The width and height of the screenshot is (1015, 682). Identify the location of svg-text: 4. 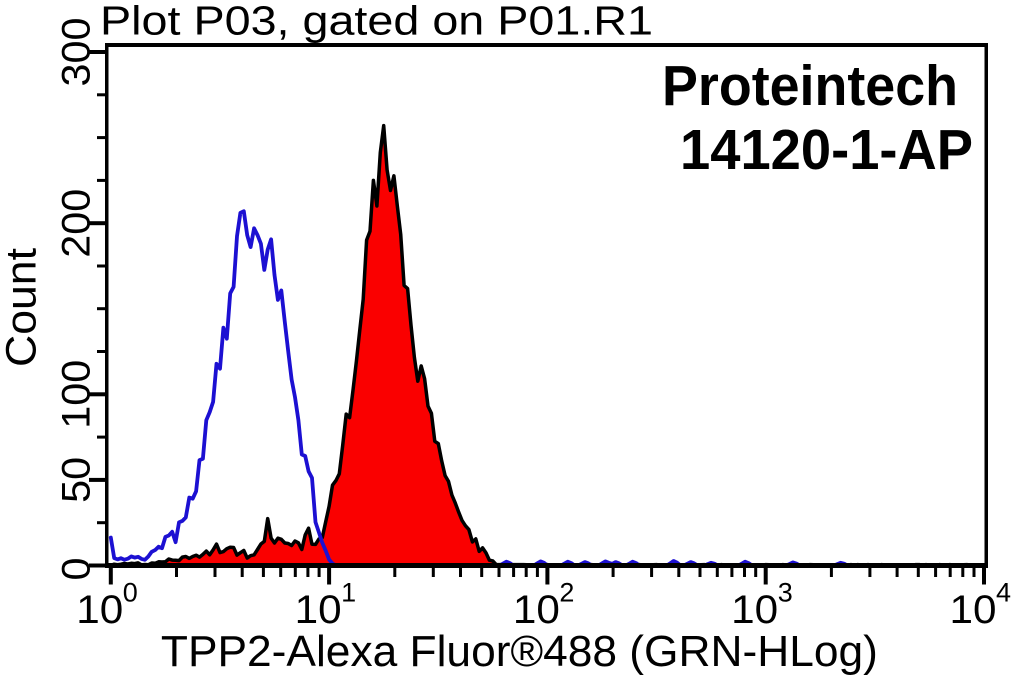
(1003, 593).